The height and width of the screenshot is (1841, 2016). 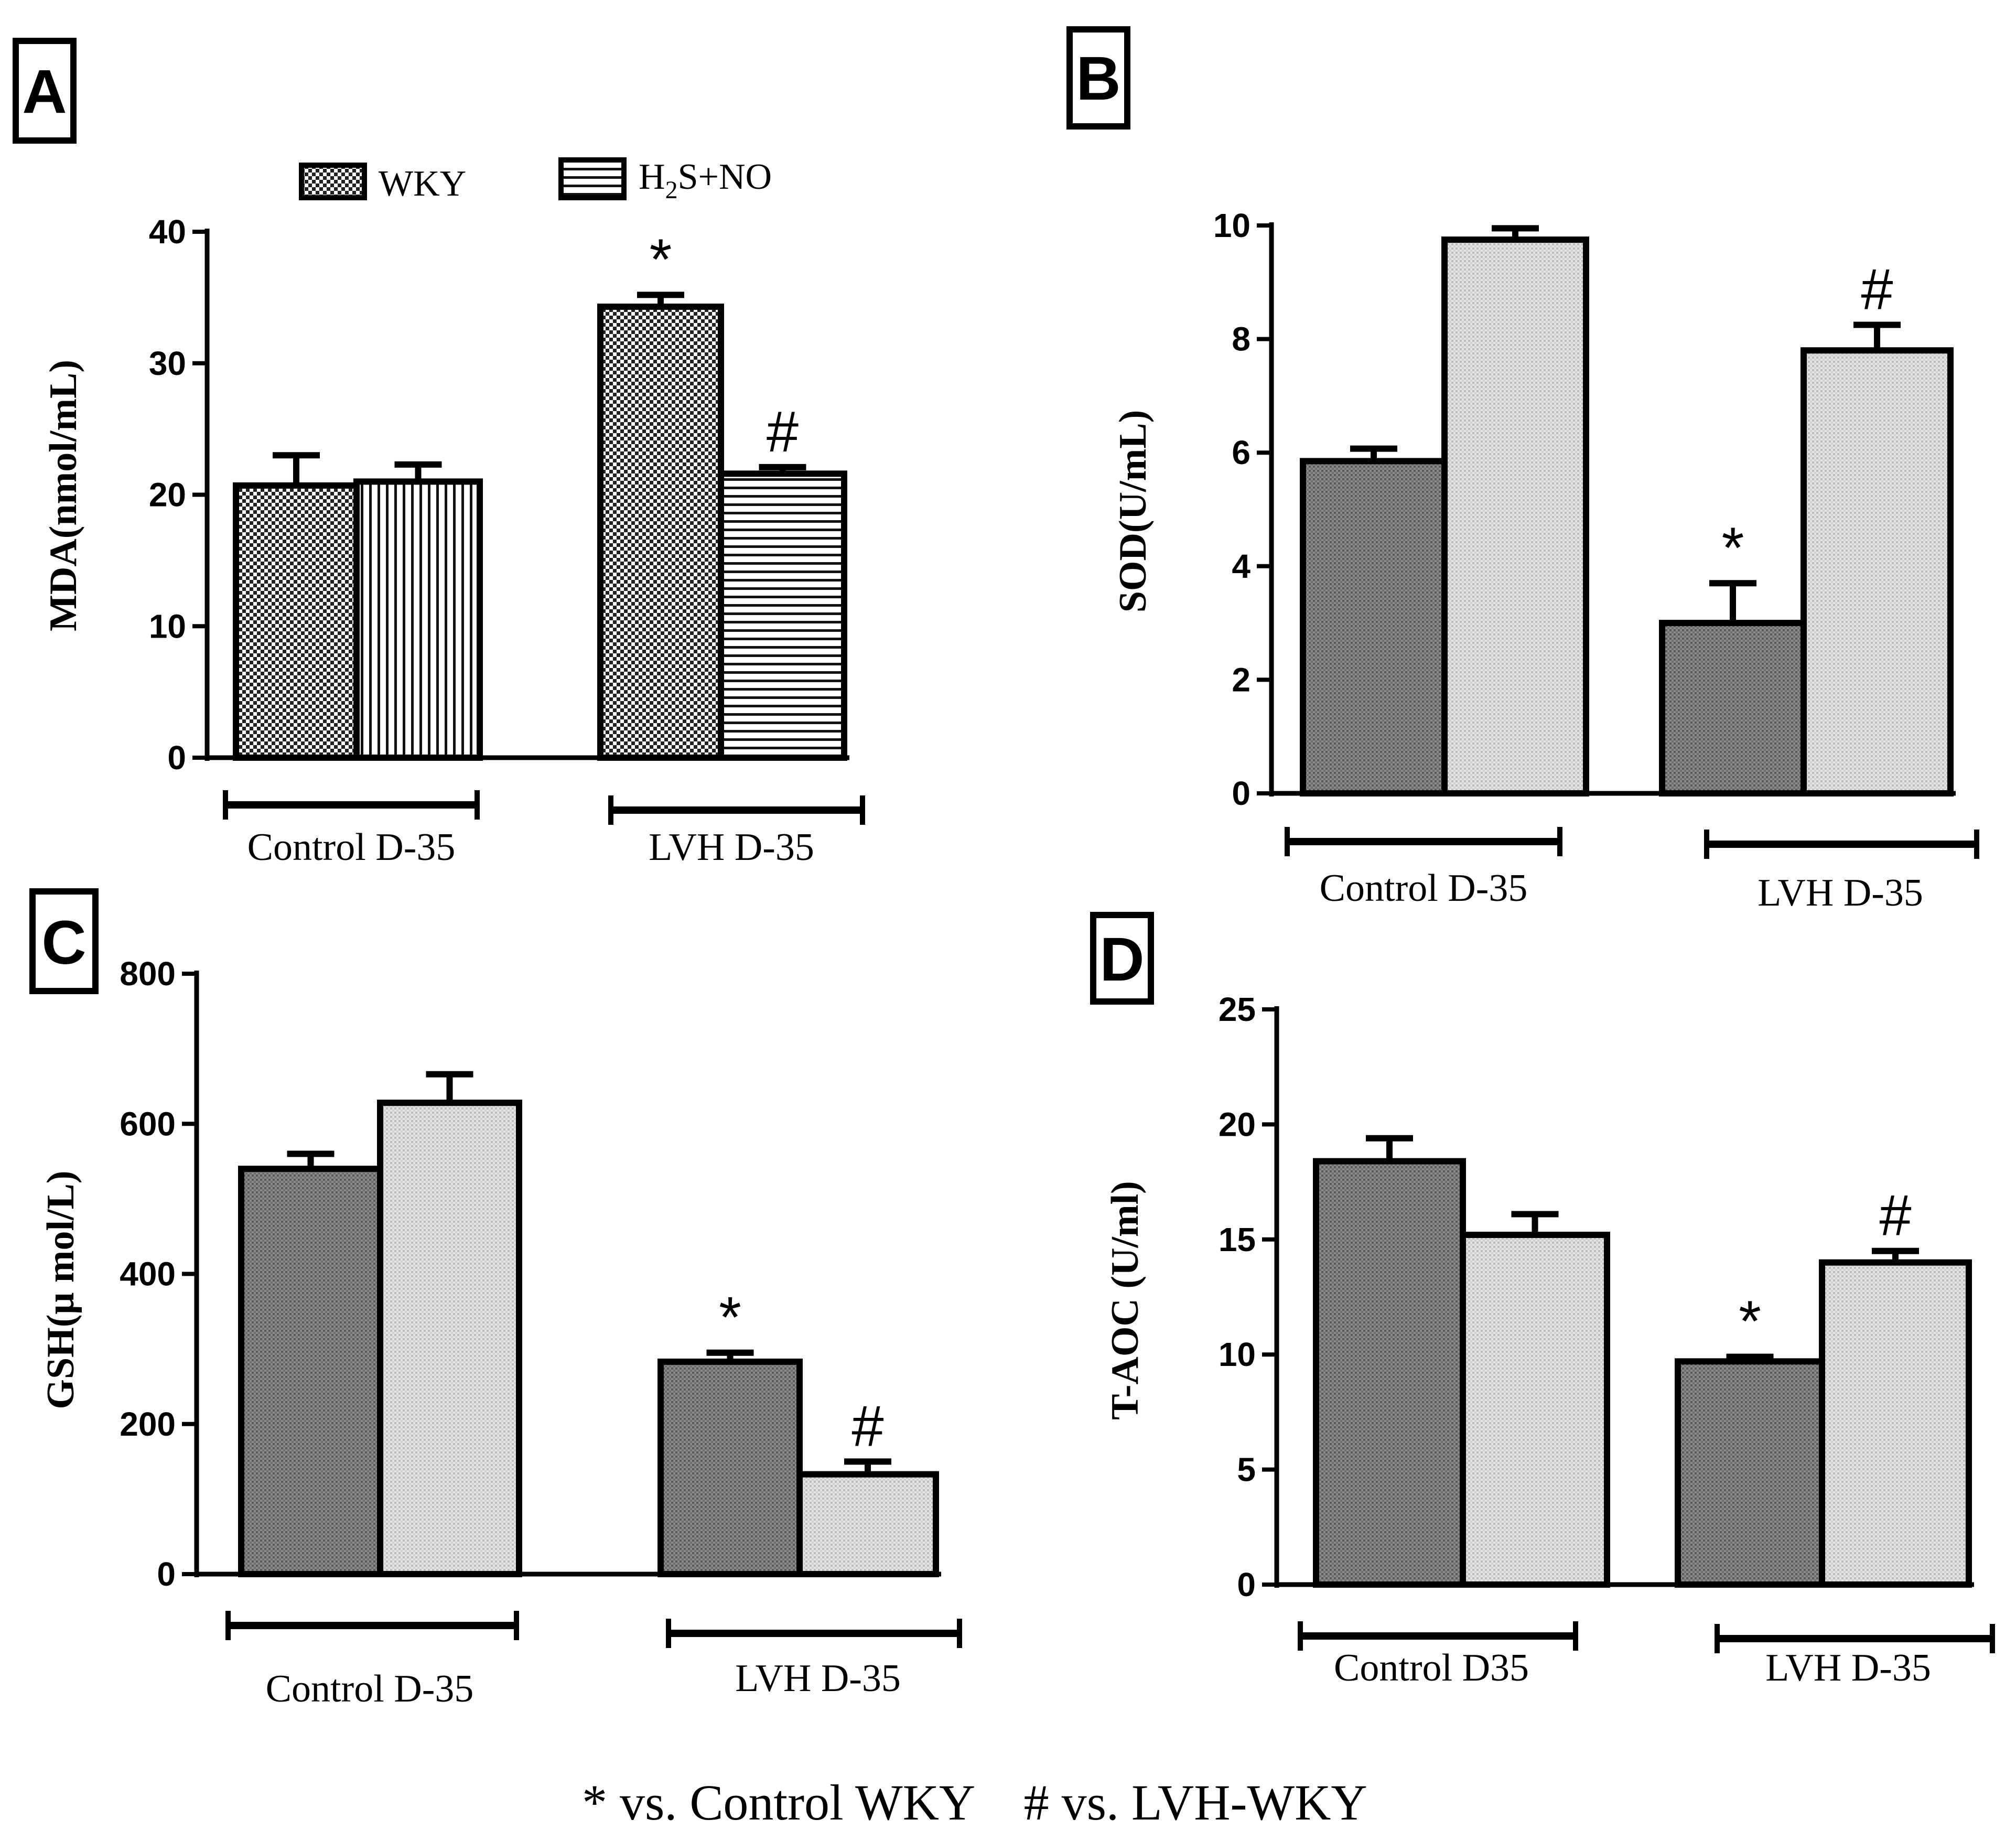 I want to click on category-label: Control D35, so click(x=1431, y=1667).